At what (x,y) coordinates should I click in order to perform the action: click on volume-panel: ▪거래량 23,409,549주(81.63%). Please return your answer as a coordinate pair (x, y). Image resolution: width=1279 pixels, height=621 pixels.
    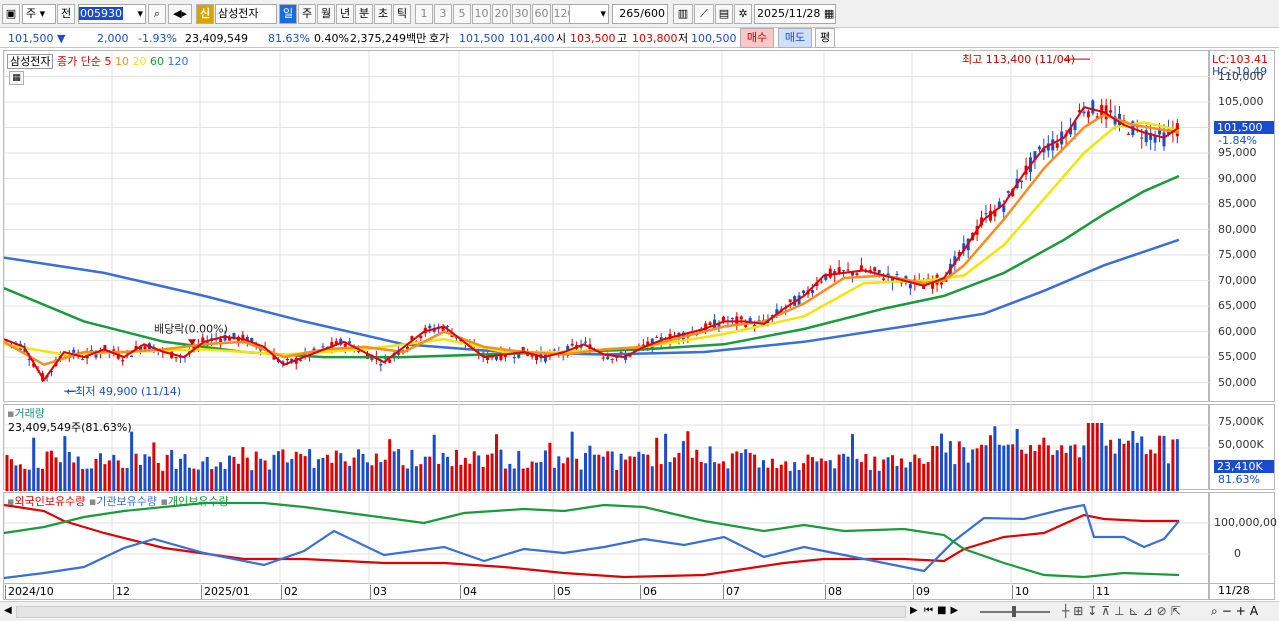
    Looking at the image, I should click on (606, 447).